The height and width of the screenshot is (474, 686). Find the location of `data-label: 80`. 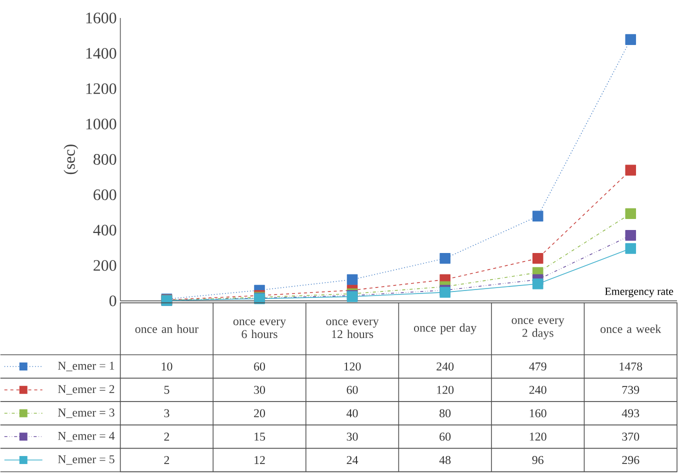

data-label: 80 is located at coordinates (445, 413).